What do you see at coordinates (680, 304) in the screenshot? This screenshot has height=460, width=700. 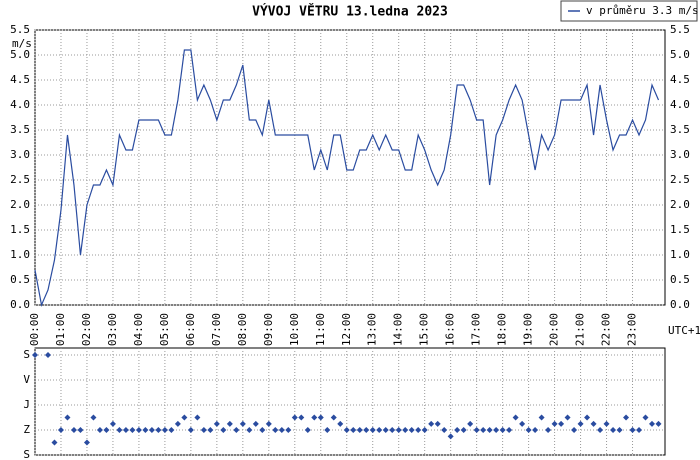 I see `y-tick-label-right: 0.0` at bounding box center [680, 304].